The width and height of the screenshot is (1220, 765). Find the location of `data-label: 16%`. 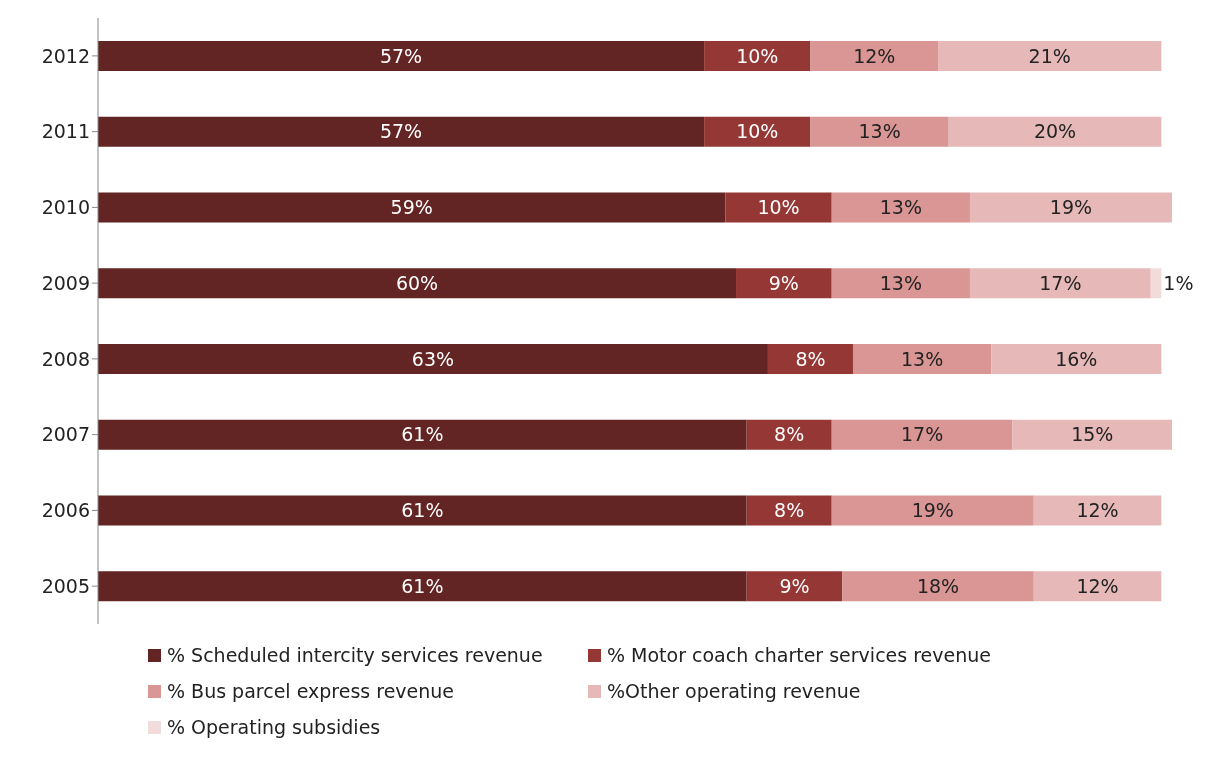

data-label: 16% is located at coordinates (1076, 358).